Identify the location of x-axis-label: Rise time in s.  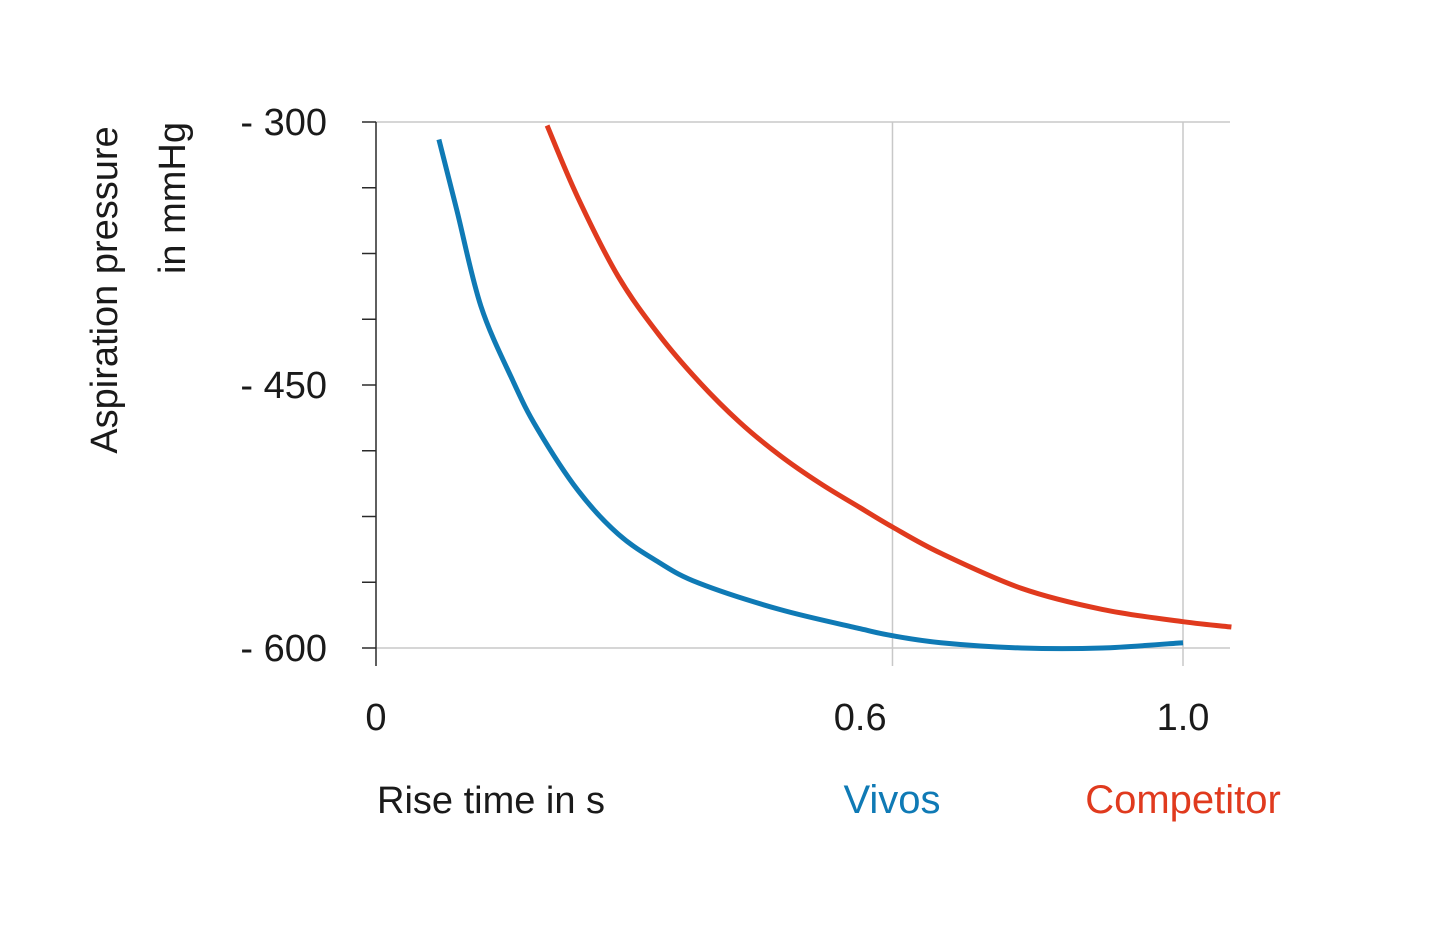
(491, 801).